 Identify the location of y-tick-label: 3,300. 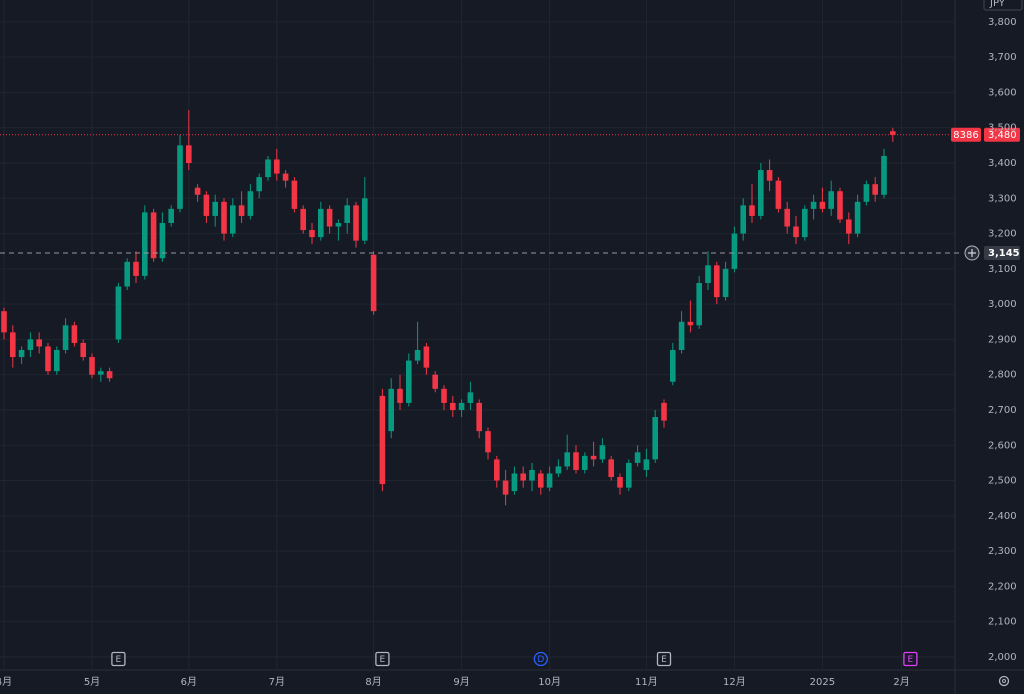
(1002, 198).